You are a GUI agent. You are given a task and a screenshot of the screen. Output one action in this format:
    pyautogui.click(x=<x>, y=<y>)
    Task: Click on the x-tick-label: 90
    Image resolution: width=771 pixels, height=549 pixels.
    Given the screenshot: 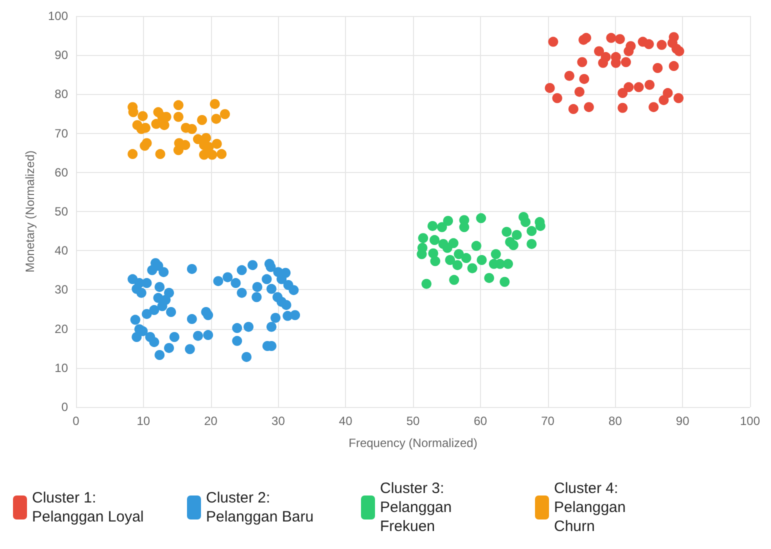 What is the action you would take?
    pyautogui.click(x=683, y=421)
    